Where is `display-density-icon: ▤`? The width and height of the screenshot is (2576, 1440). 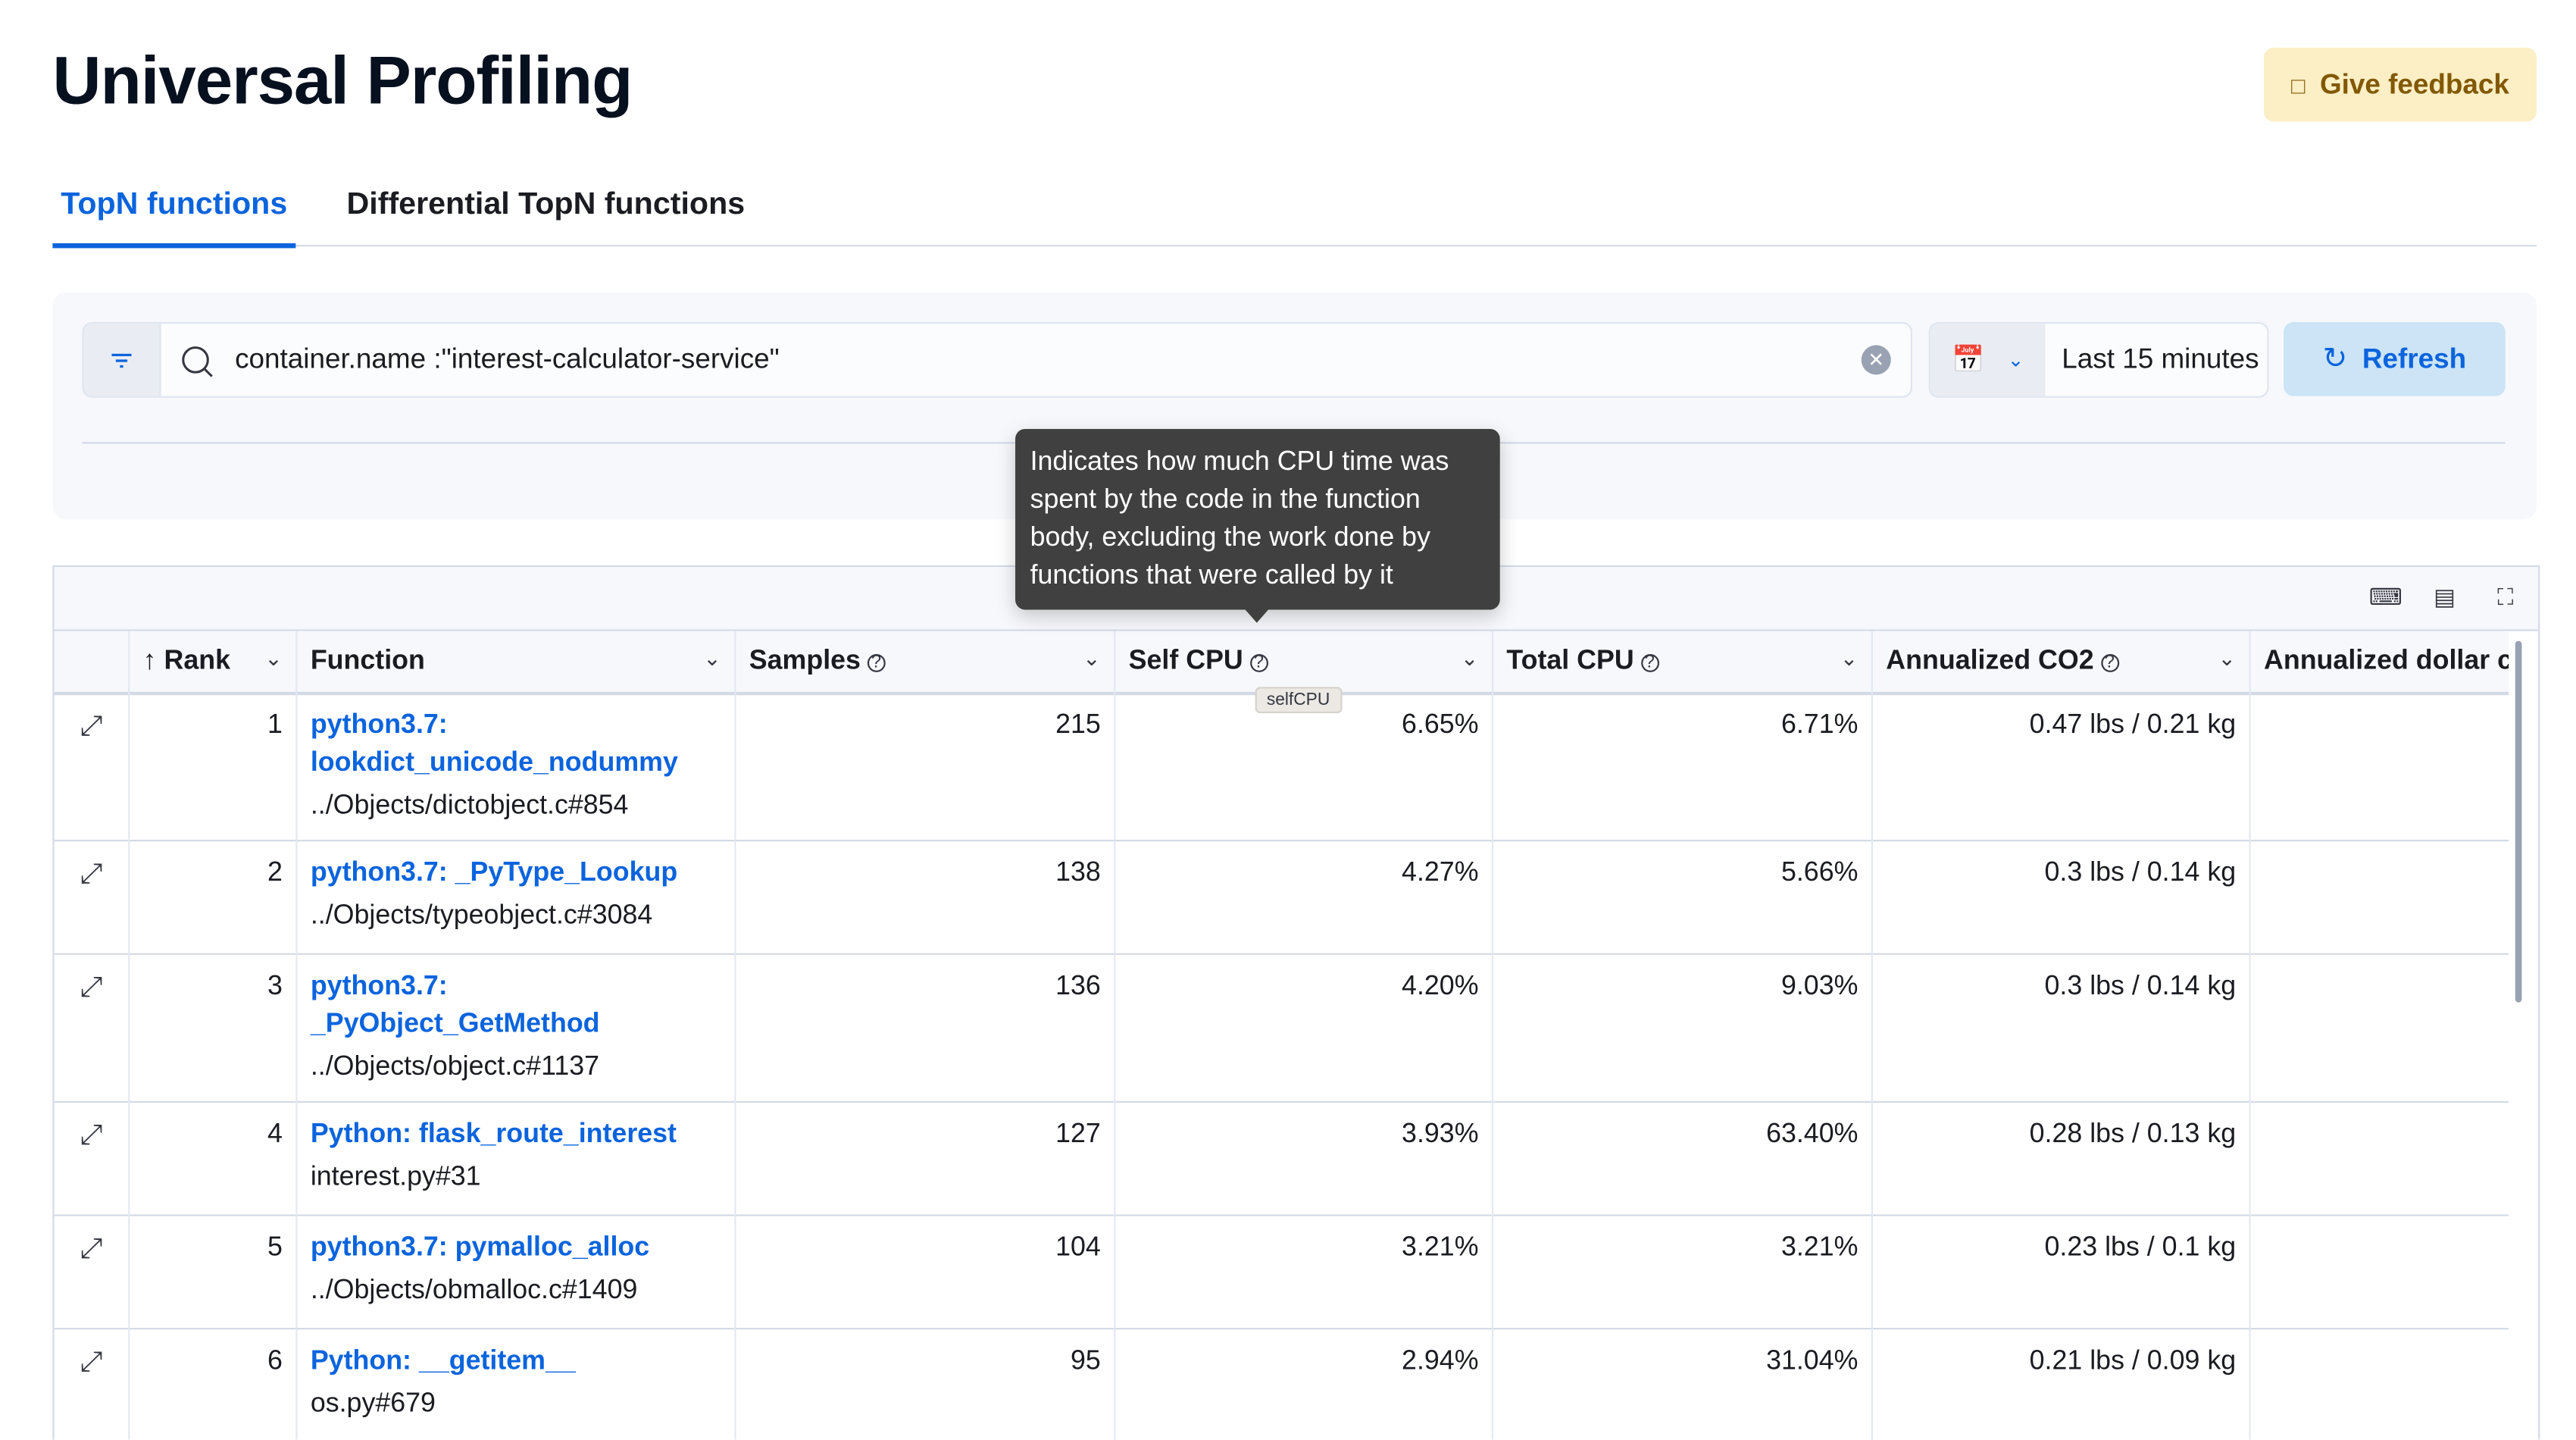 display-density-icon: ▤ is located at coordinates (2445, 596).